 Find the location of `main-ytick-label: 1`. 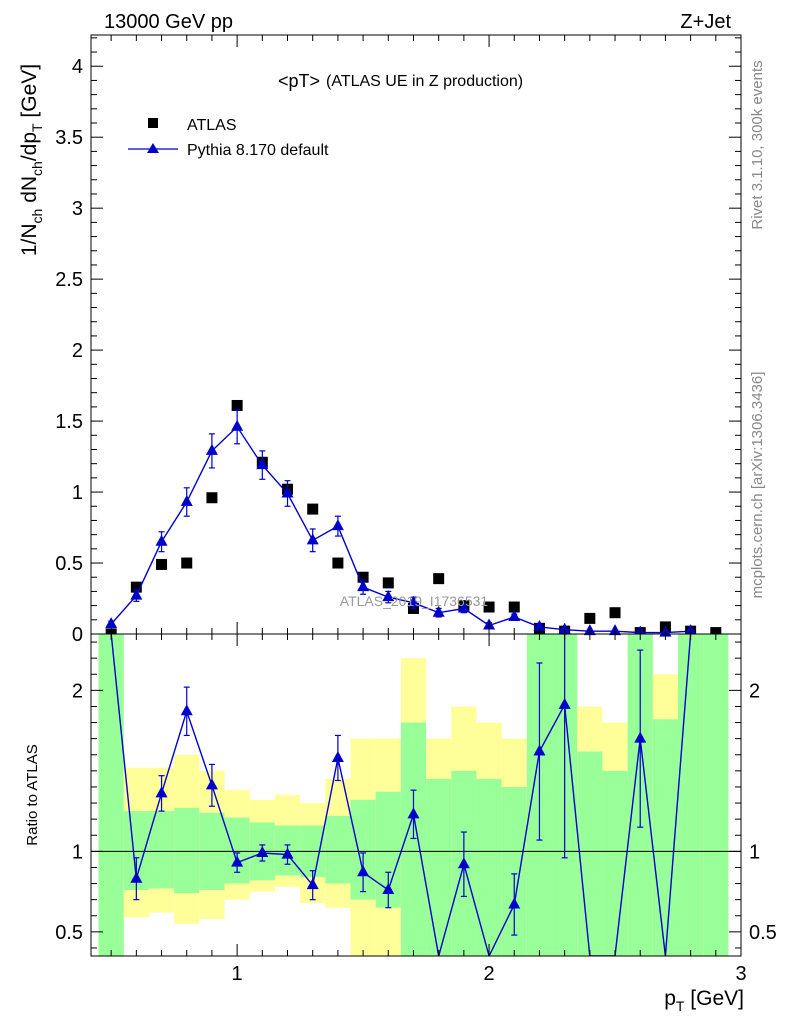

main-ytick-label: 1 is located at coordinates (77, 493).